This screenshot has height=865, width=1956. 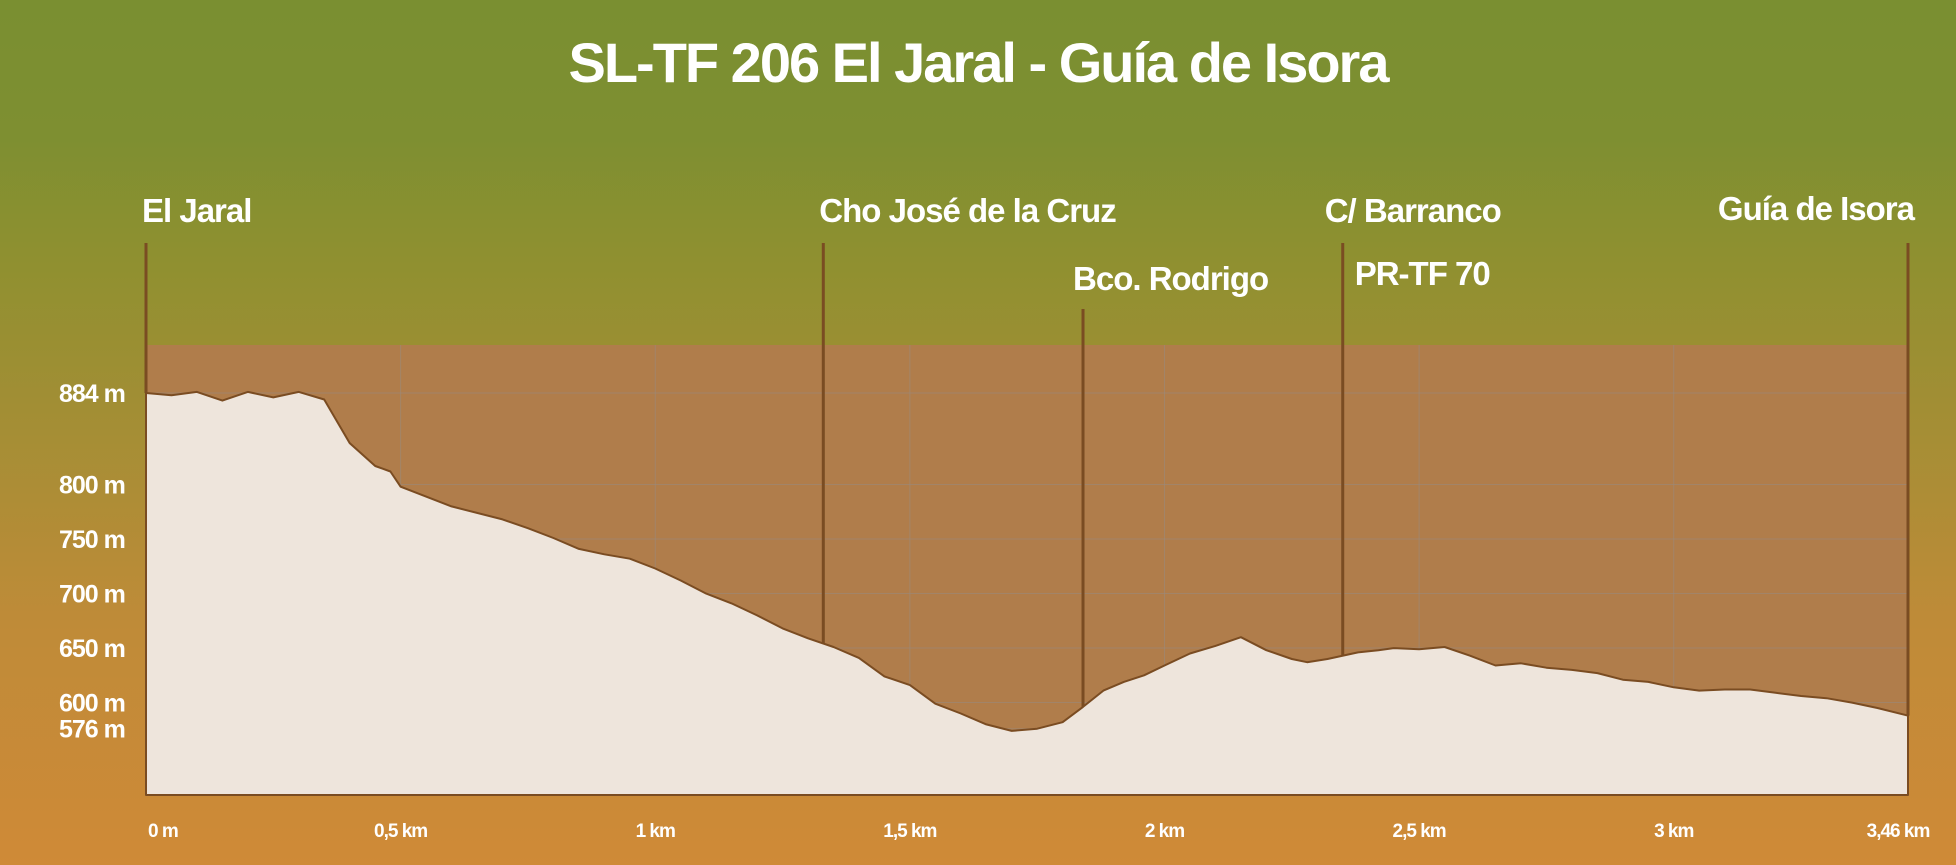 What do you see at coordinates (92, 649) in the screenshot?
I see `y-tick-label: 650 m` at bounding box center [92, 649].